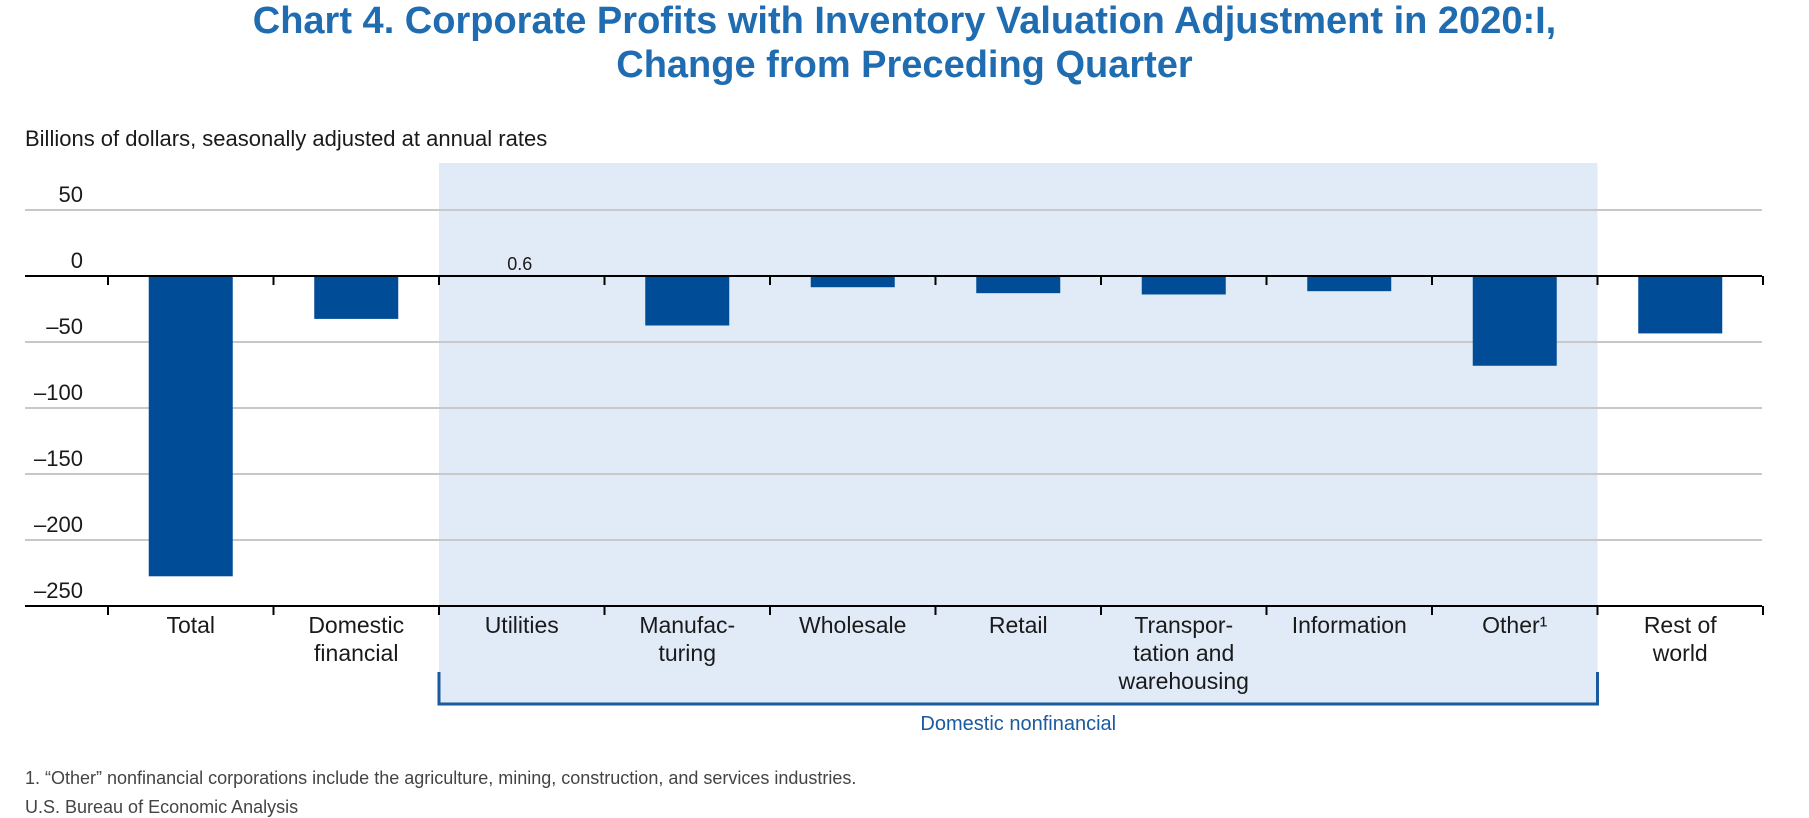 This screenshot has width=1809, height=818. Describe the element at coordinates (687, 639) in the screenshot. I see `x-tick-label: Manufac-turing` at that location.